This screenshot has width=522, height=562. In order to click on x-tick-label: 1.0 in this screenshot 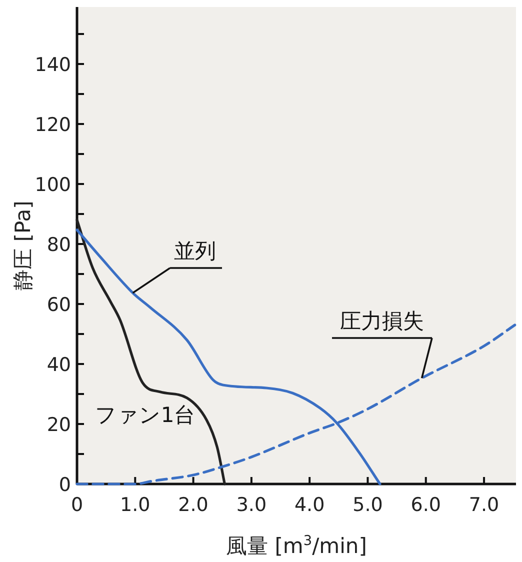, I will do `click(135, 505)`.